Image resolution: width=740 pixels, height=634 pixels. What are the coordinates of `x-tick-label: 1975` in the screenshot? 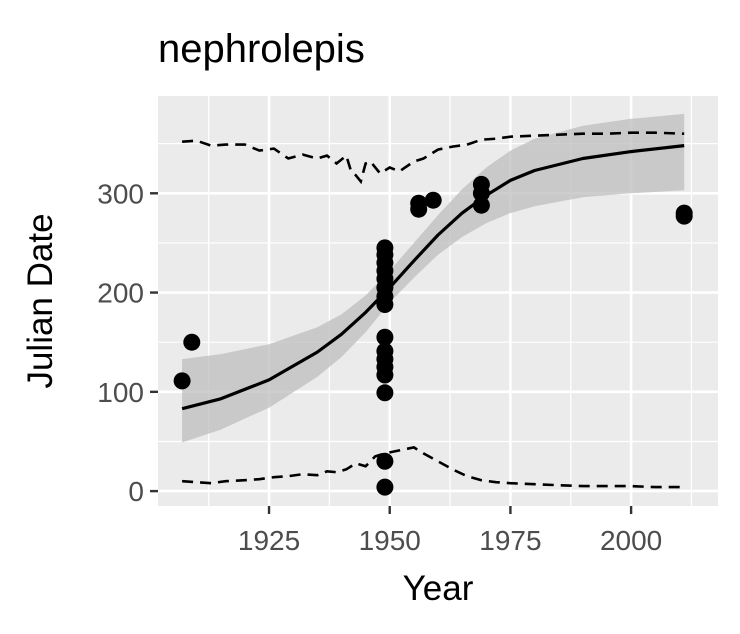 It's located at (510, 540).